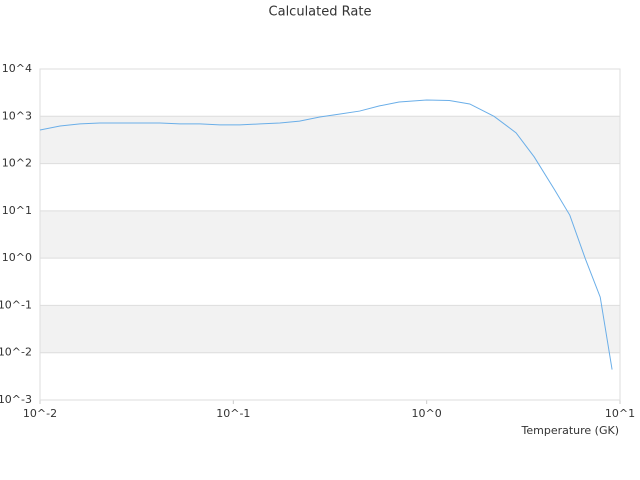 This screenshot has width=640, height=480. What do you see at coordinates (17, 68) in the screenshot?
I see `y-tick-label: 10^4` at bounding box center [17, 68].